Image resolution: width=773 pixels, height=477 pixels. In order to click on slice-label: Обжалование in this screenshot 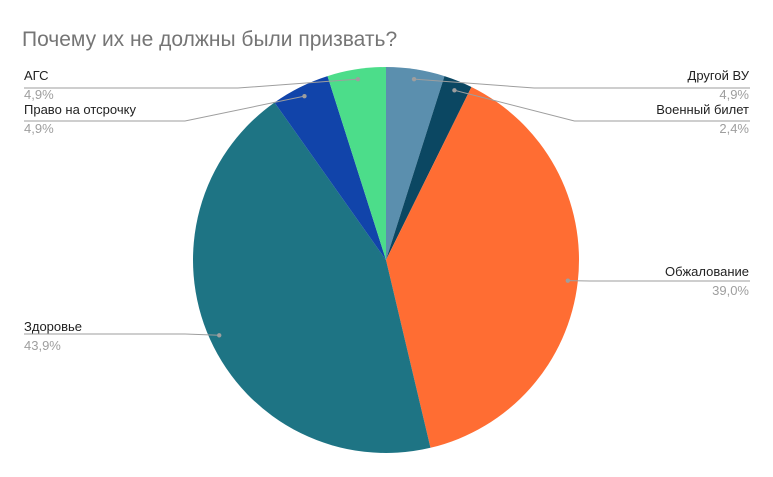, I will do `click(707, 271)`.